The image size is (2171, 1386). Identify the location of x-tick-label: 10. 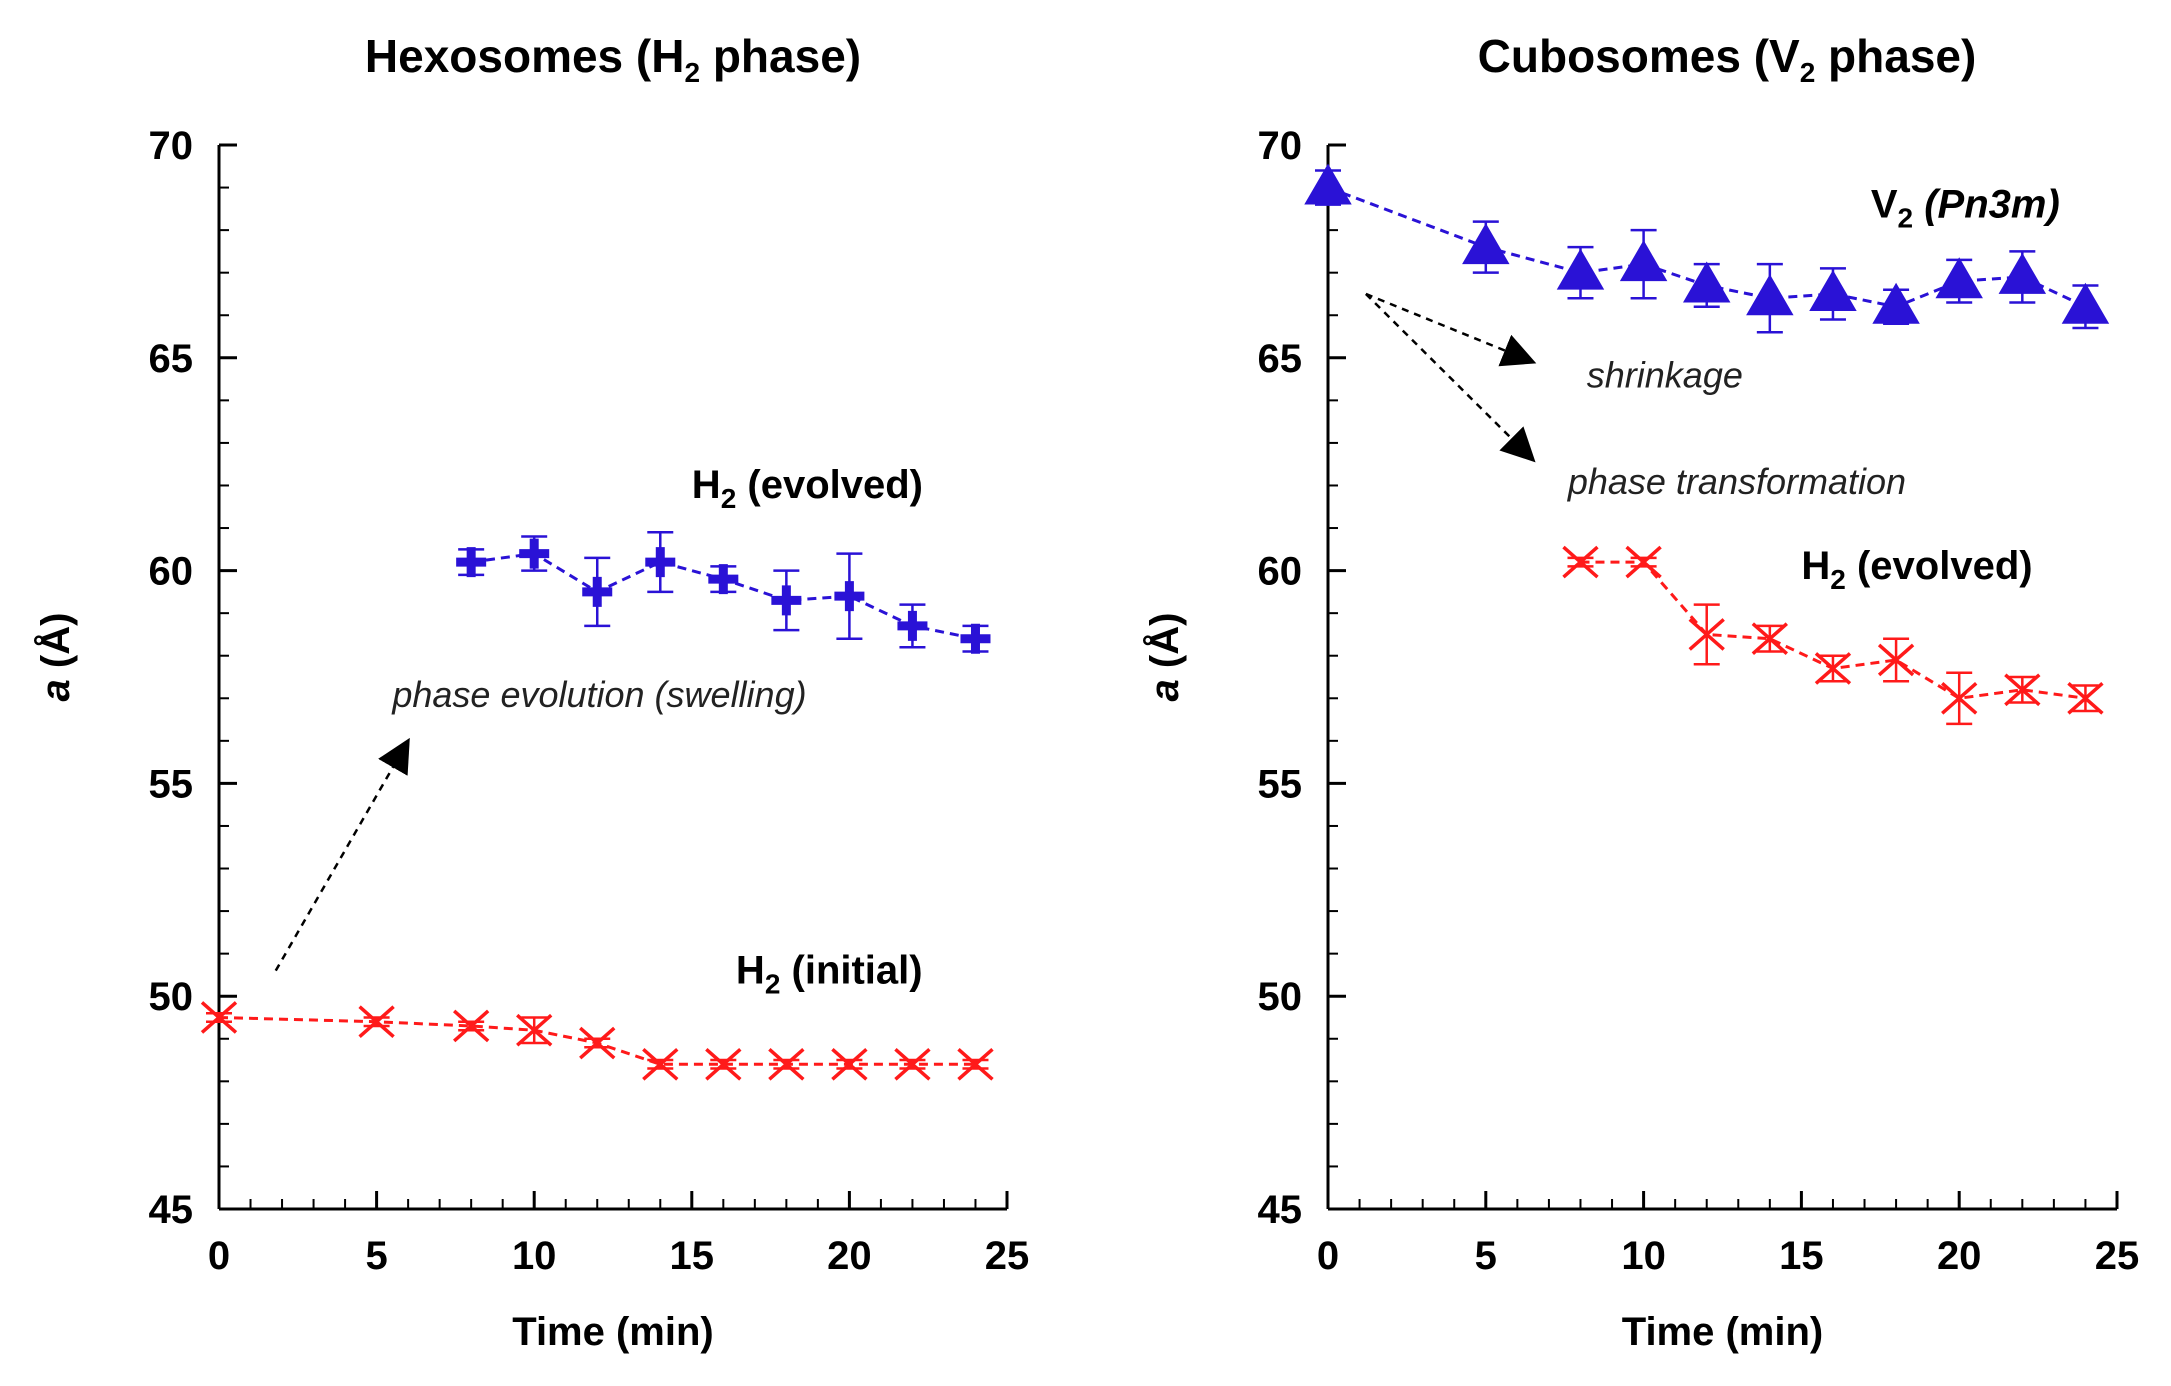
(534, 1256).